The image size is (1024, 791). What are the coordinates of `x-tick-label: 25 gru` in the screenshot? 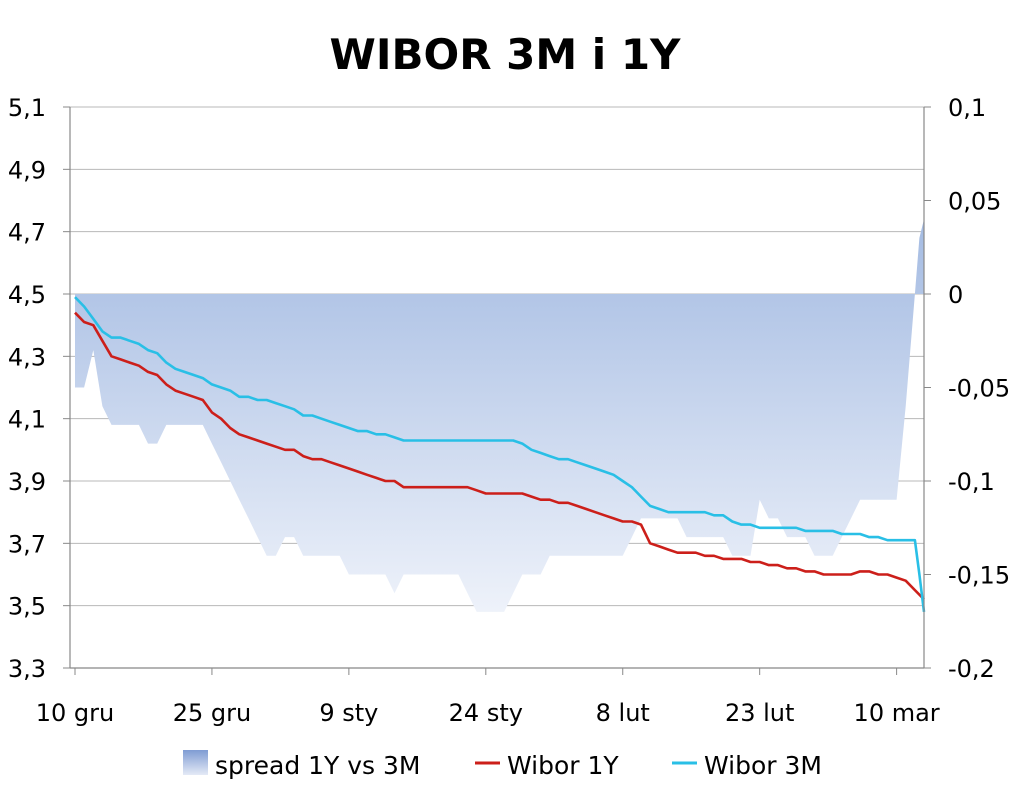 It's located at (212, 713).